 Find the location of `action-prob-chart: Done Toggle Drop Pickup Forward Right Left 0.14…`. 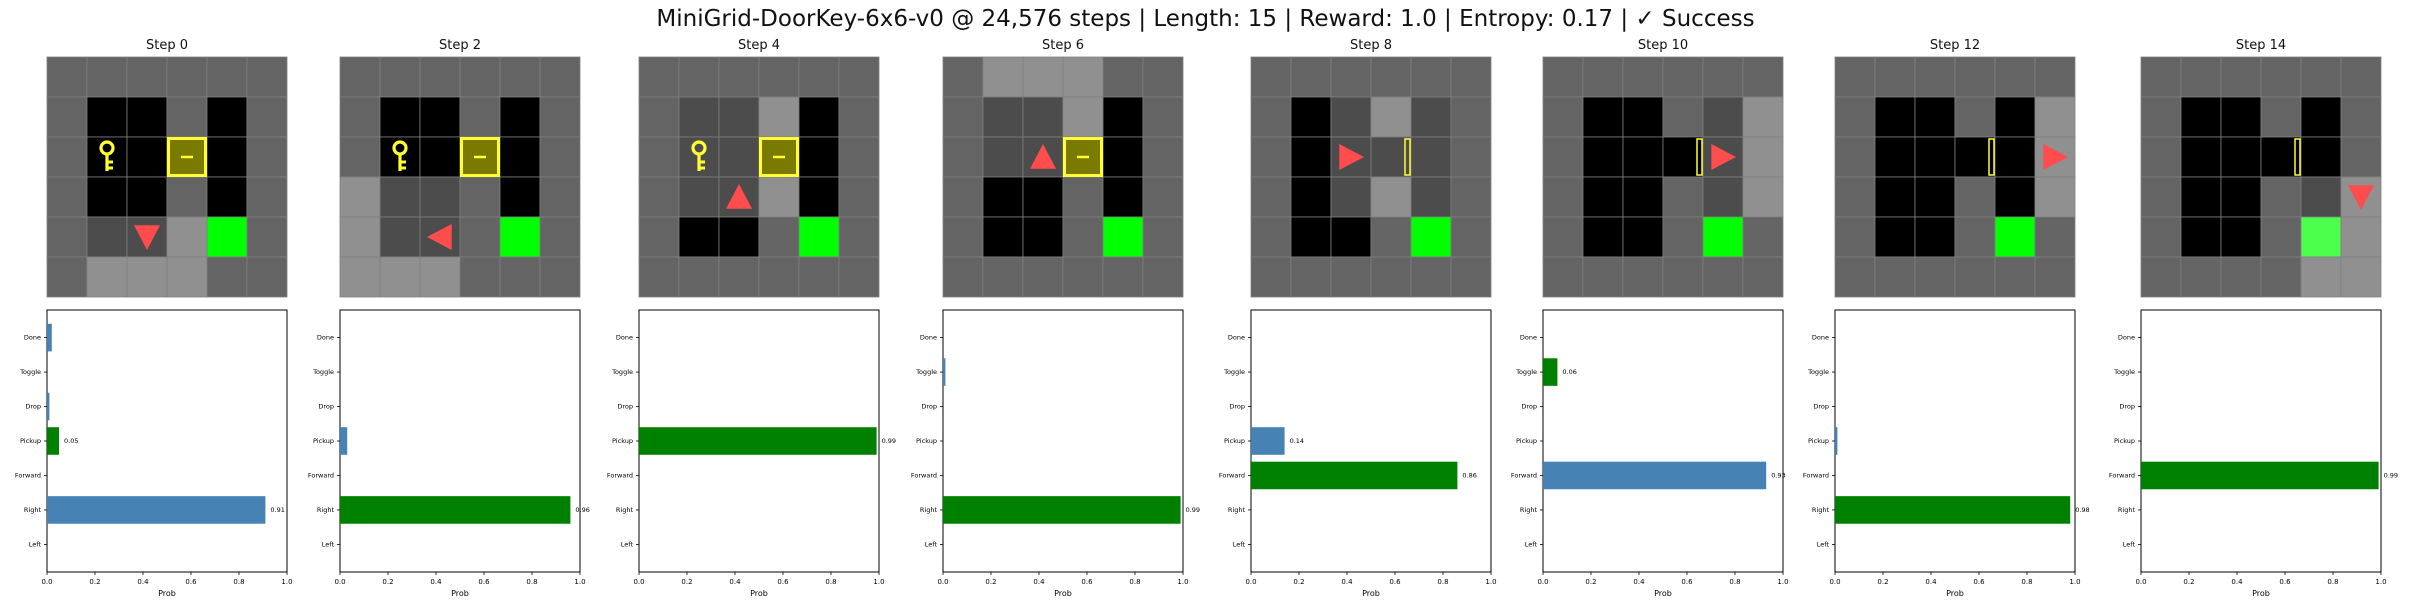

action-prob-chart: Done Toggle Drop Pickup Forward Right Left 0.14… is located at coordinates (1358, 453).